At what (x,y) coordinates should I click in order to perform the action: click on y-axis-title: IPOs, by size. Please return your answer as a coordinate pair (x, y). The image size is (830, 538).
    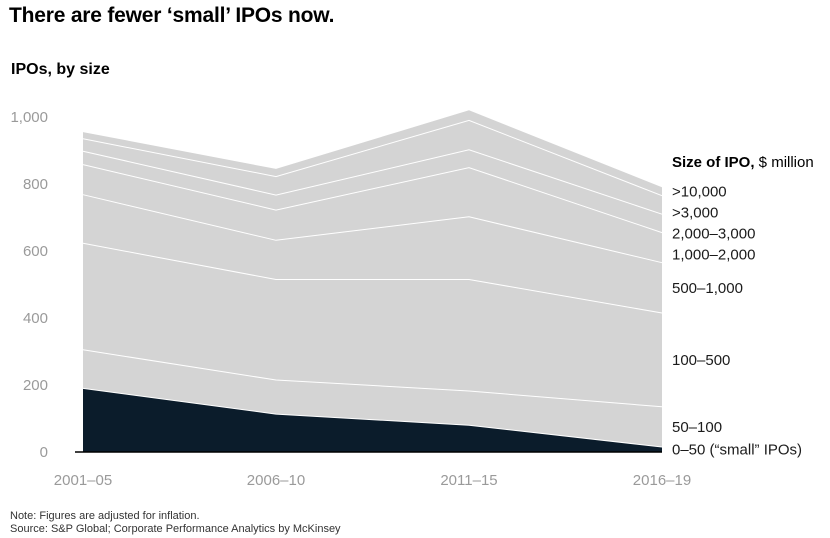
    Looking at the image, I should click on (60, 69).